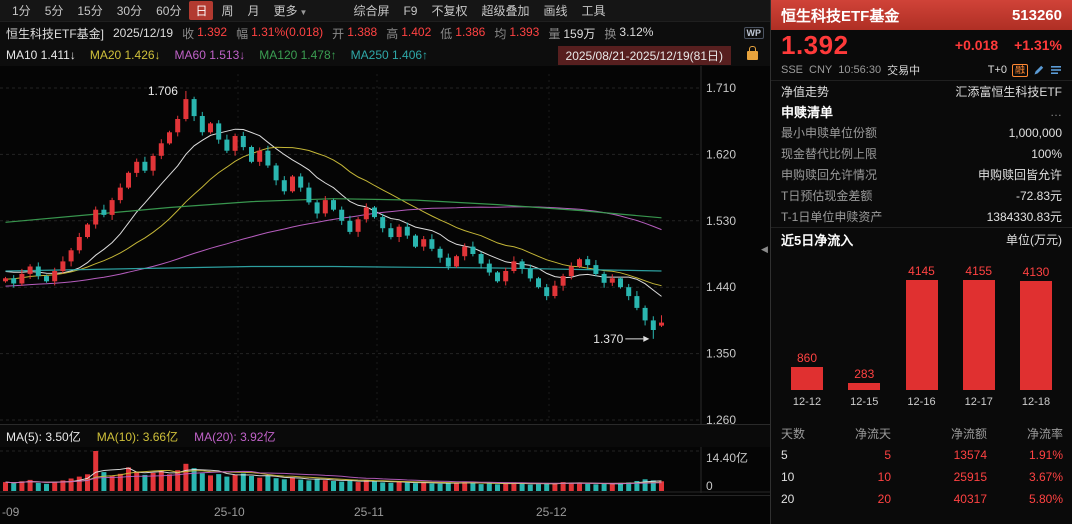 Image resolution: width=1072 pixels, height=524 pixels. I want to click on info-date: 2025/12/19, so click(143, 33).